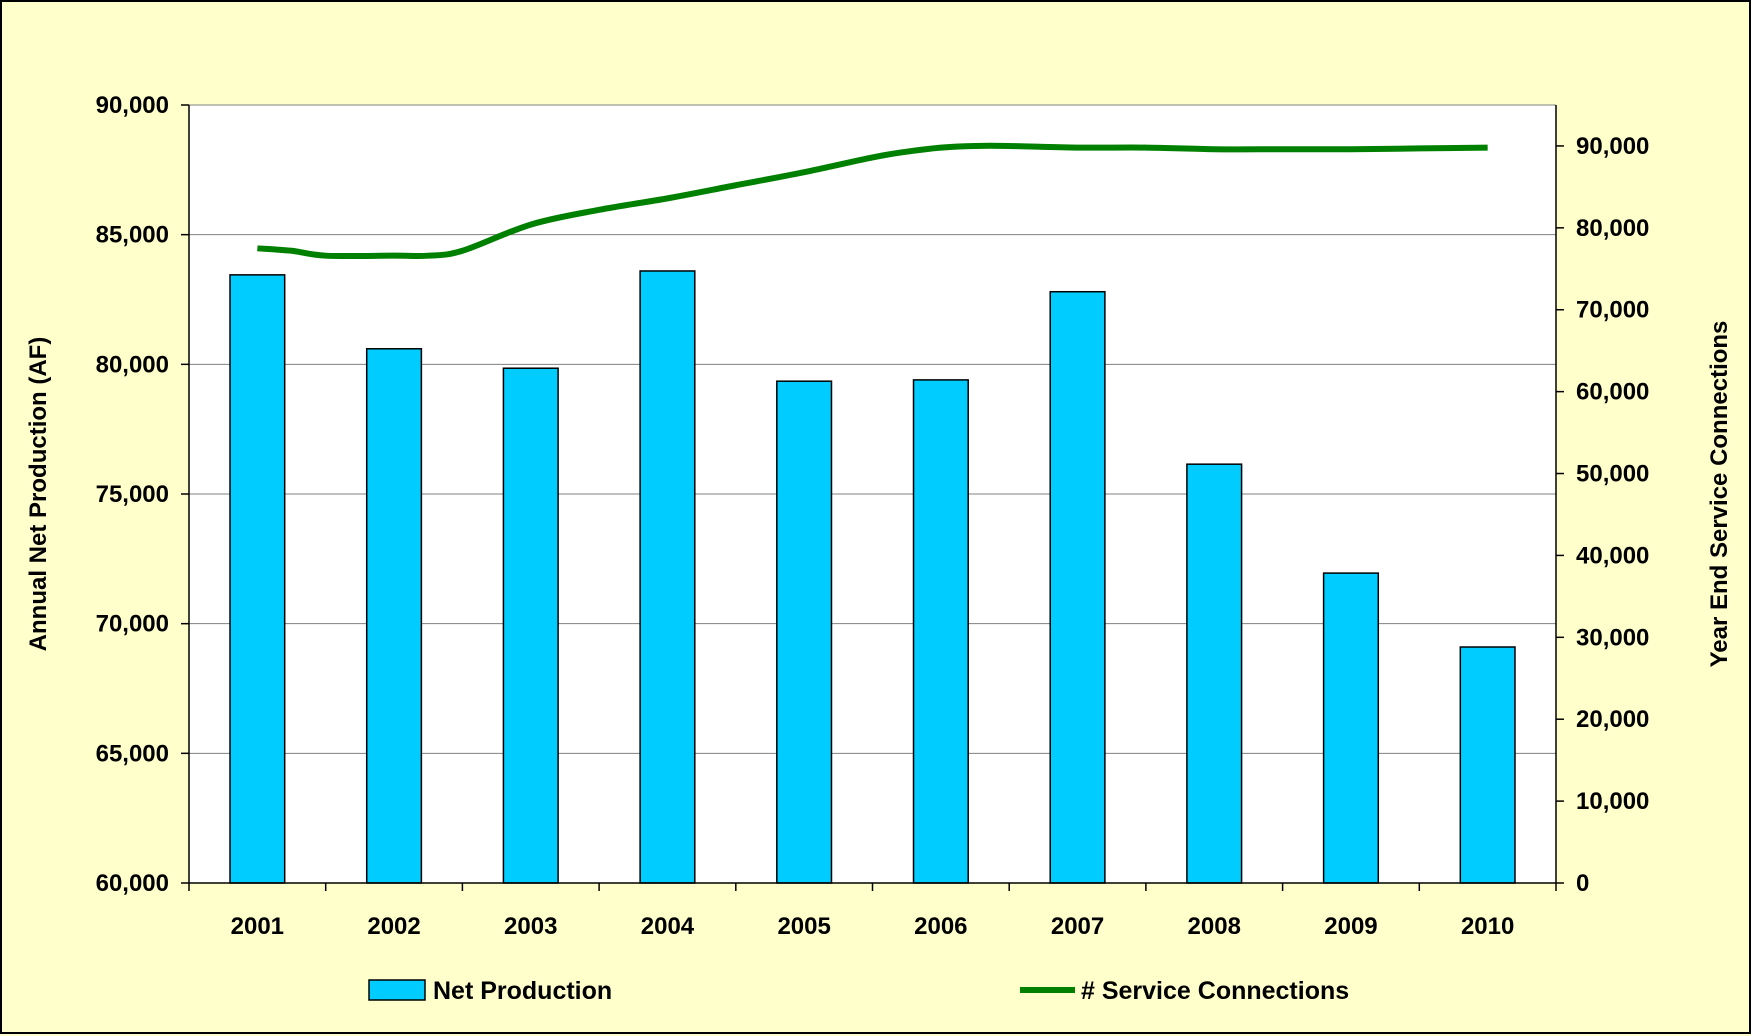 This screenshot has height=1036, width=1751. What do you see at coordinates (1077, 926) in the screenshot?
I see `x-tick-label: 2007` at bounding box center [1077, 926].